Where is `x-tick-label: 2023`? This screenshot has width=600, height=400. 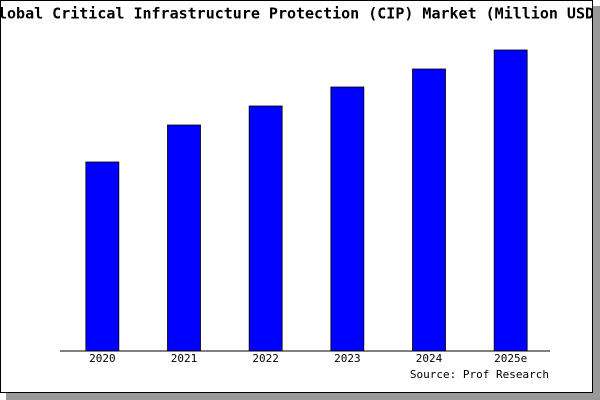 x-tick-label: 2023 is located at coordinates (347, 358).